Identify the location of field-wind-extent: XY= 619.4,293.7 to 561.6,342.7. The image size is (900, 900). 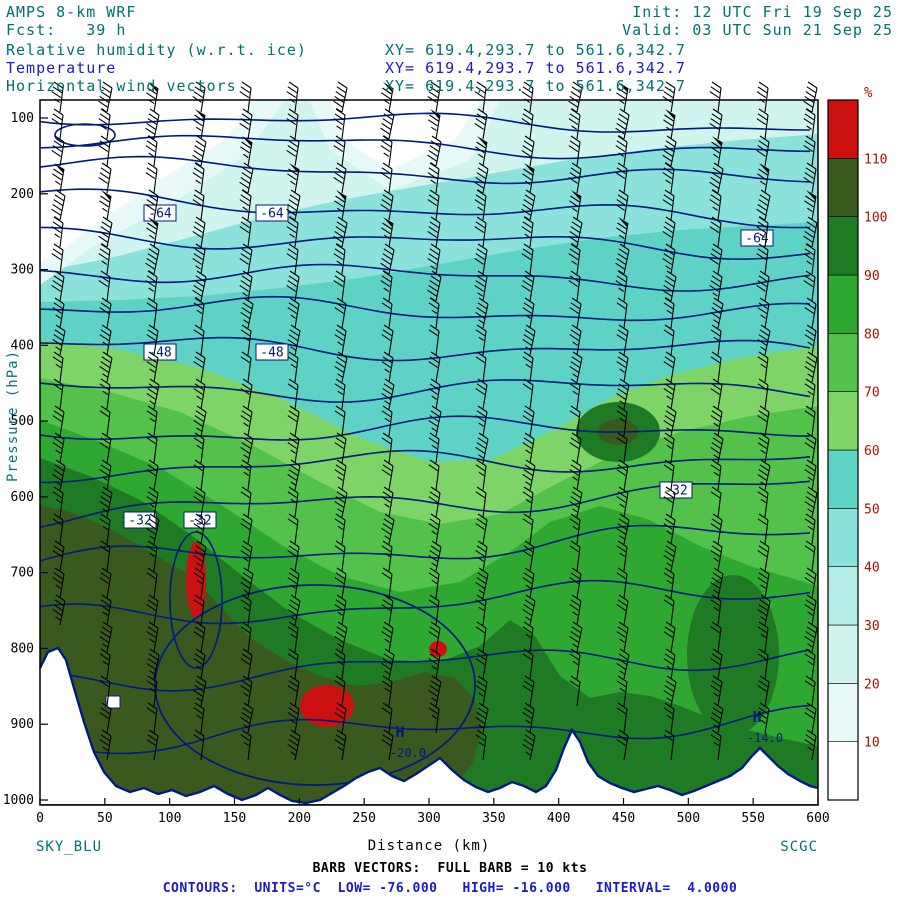
(535, 86).